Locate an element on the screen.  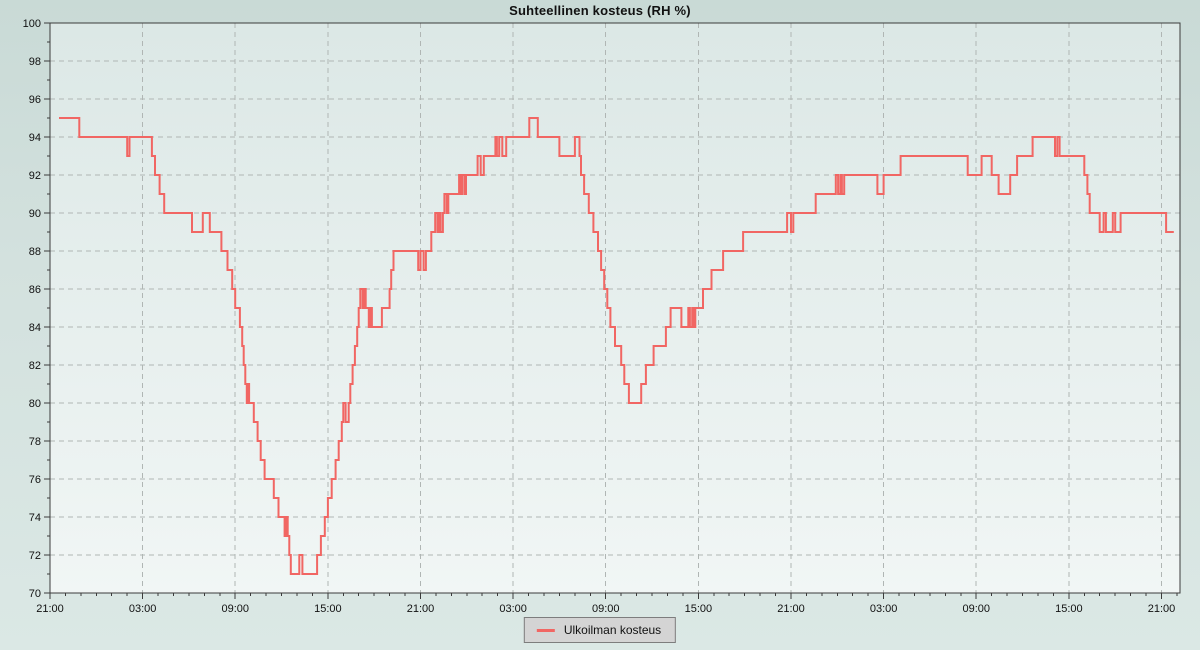
y-tick-label: 100 is located at coordinates (32, 24).